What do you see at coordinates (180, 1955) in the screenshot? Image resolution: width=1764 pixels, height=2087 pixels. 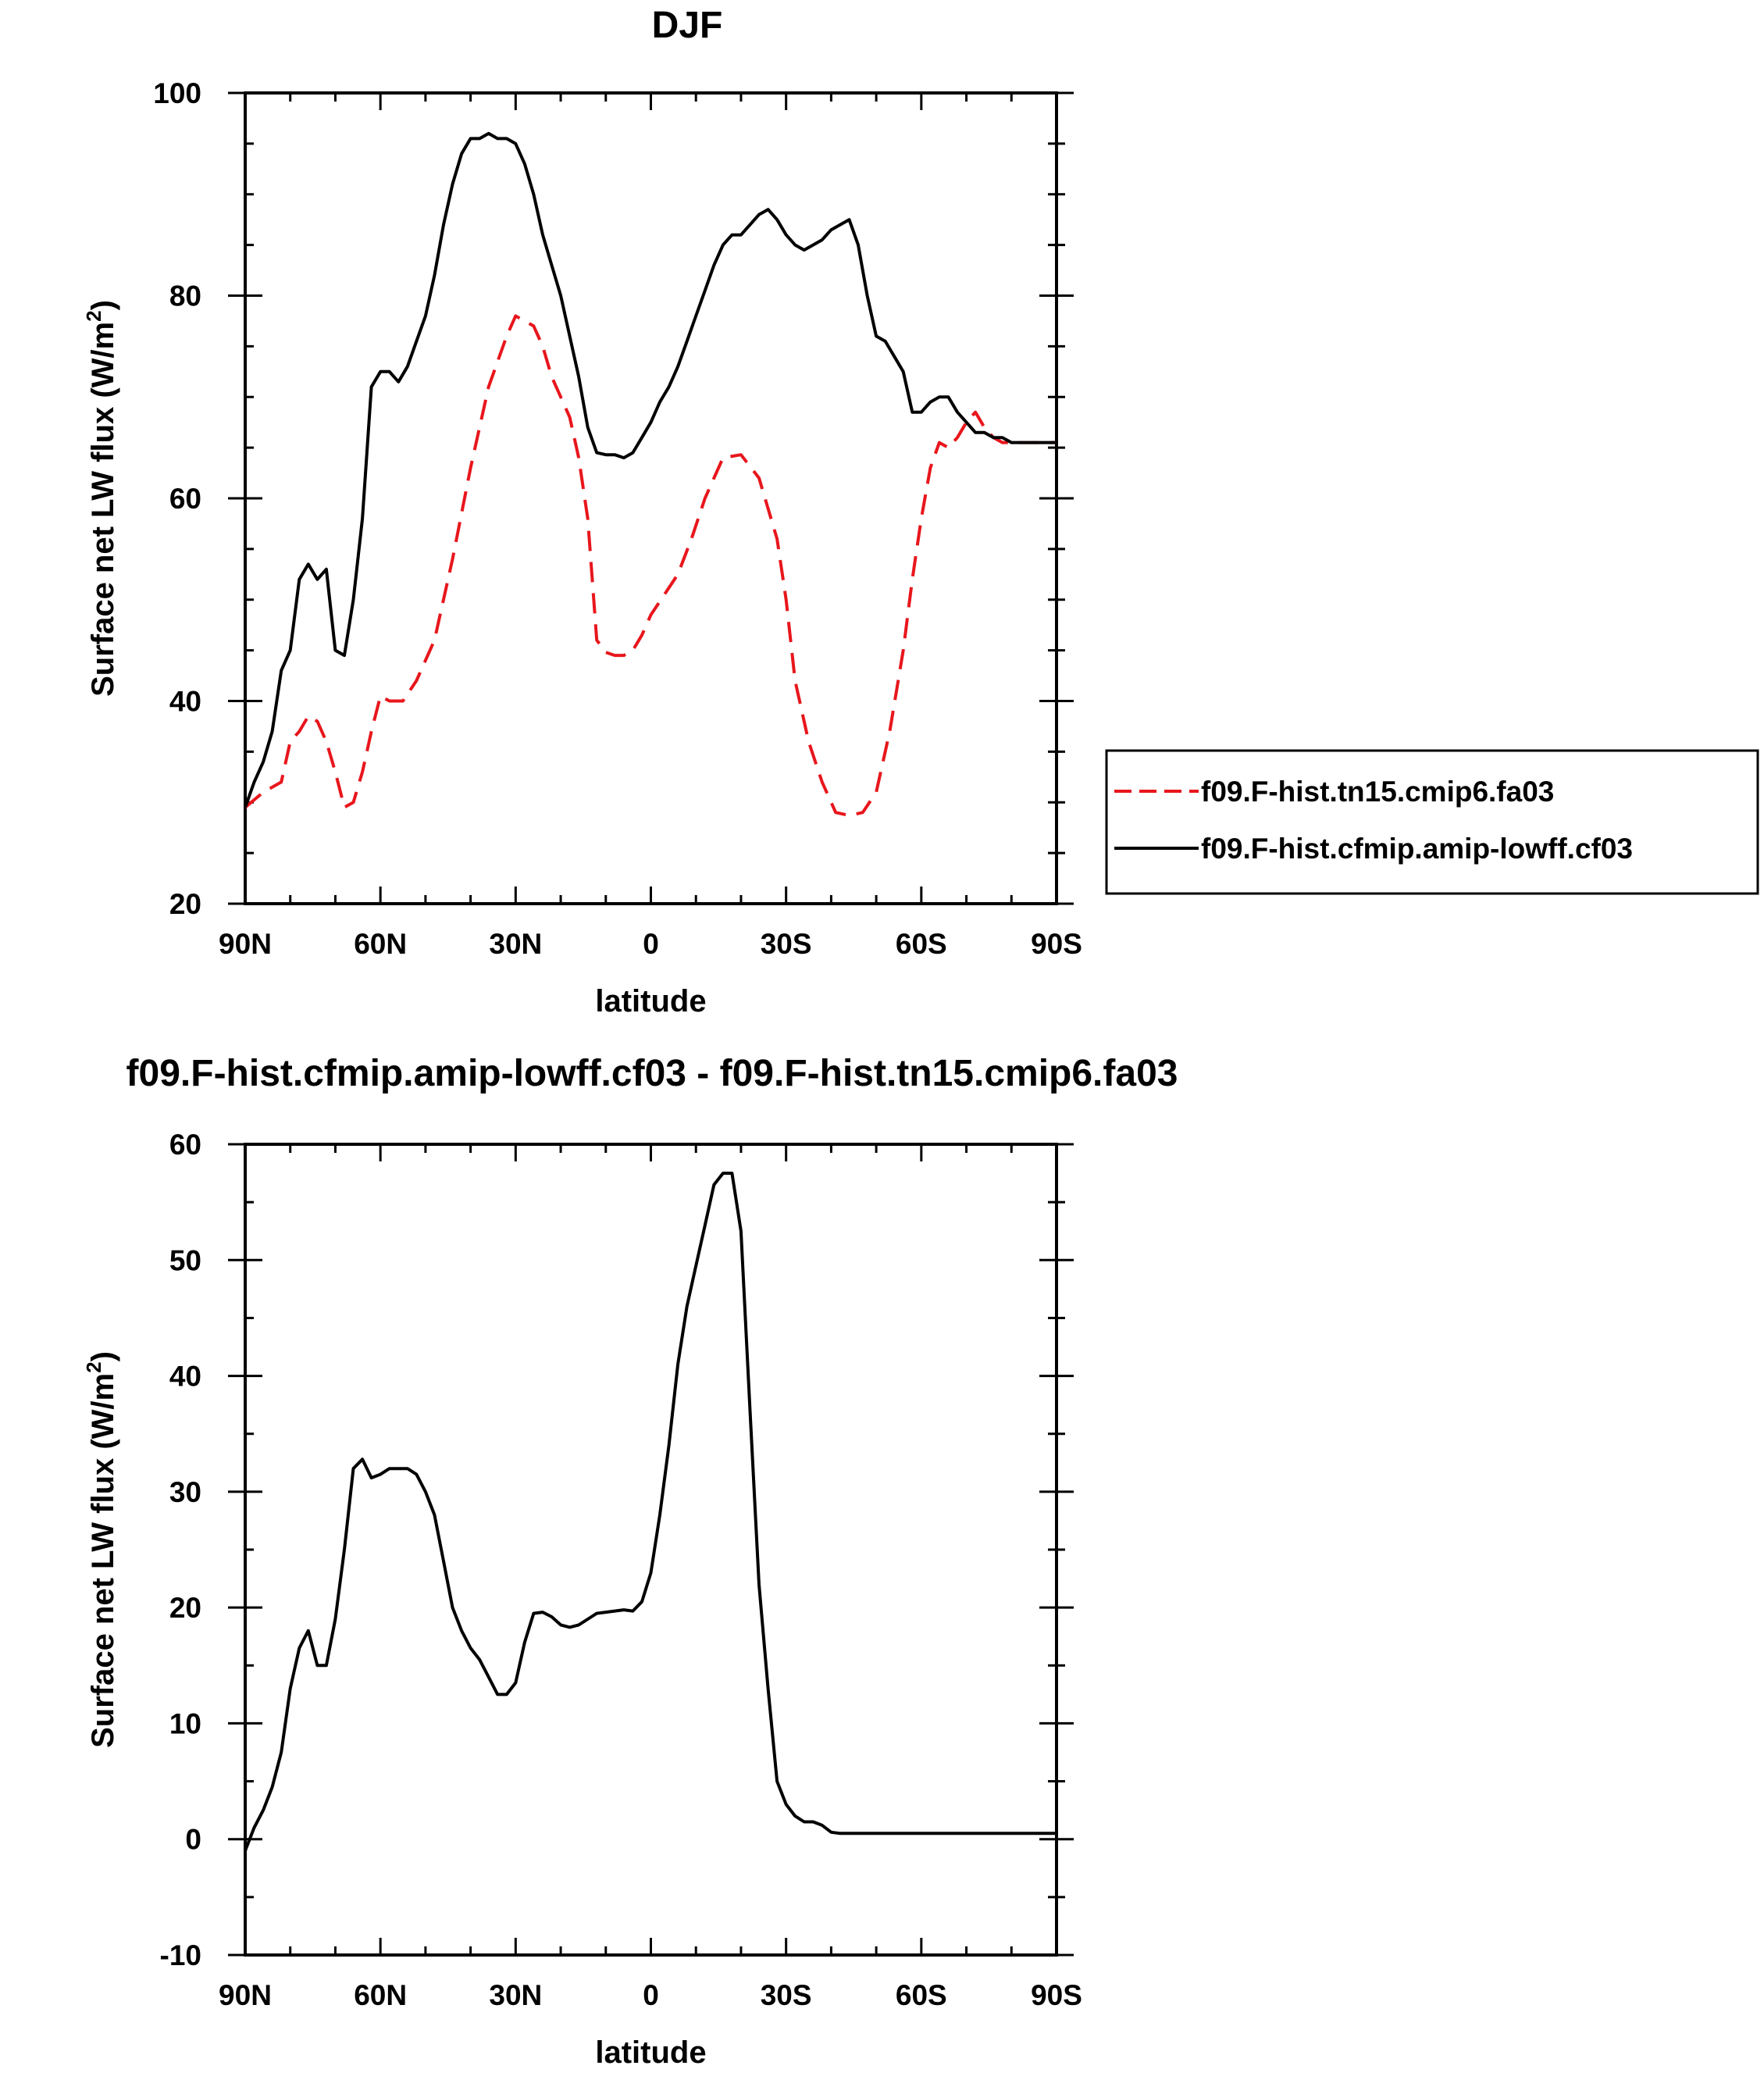 I see `y-tick-label: -10` at bounding box center [180, 1955].